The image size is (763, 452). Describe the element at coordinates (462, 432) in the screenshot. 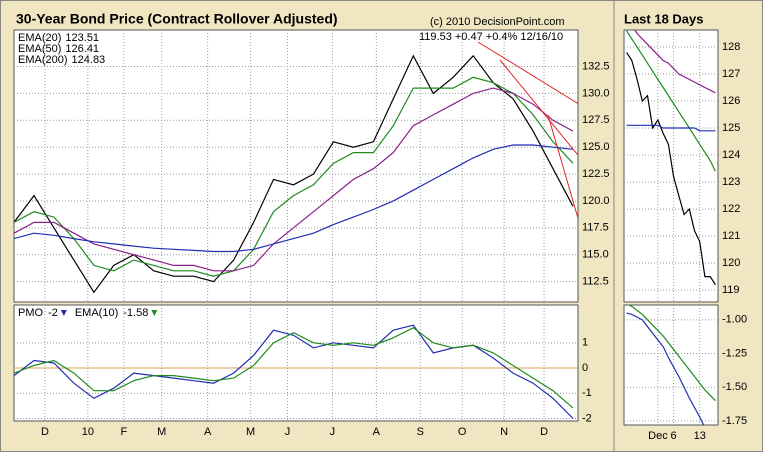

I see `x-tick-label: O` at that location.